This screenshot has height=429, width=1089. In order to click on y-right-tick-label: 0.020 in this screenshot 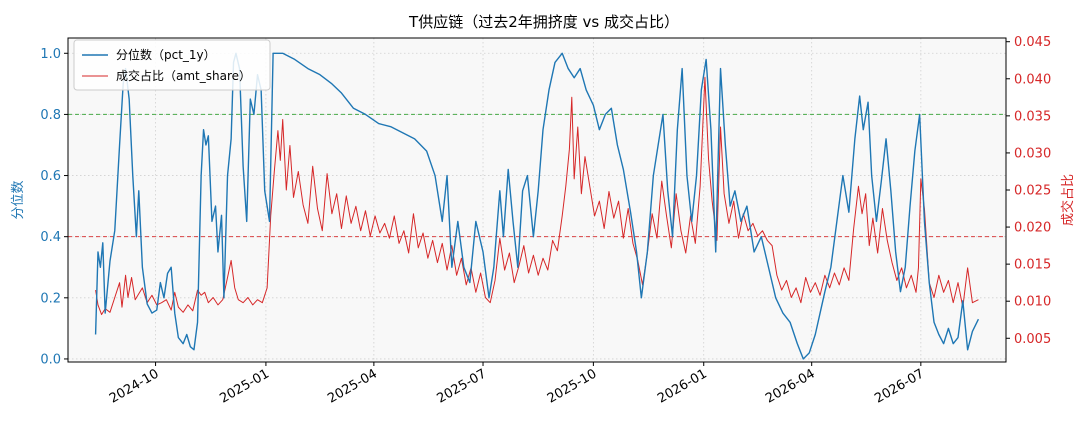, I will do `click(1032, 228)`.